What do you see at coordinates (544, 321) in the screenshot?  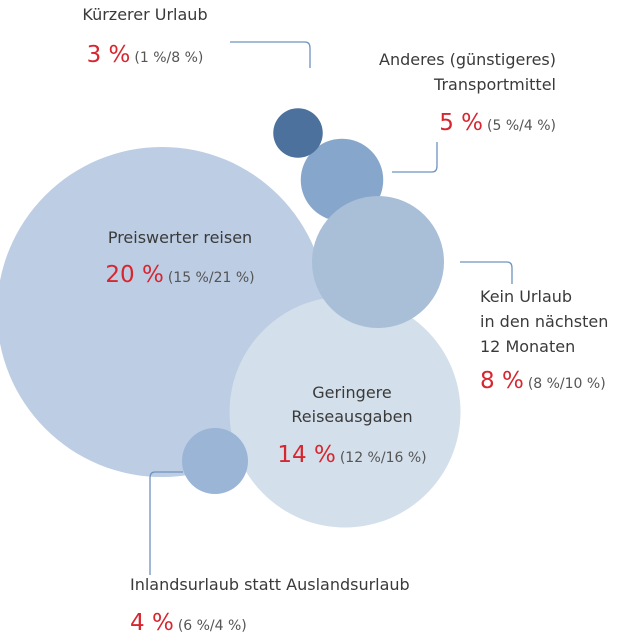 I see `bubble-label: in den nächsten` at bounding box center [544, 321].